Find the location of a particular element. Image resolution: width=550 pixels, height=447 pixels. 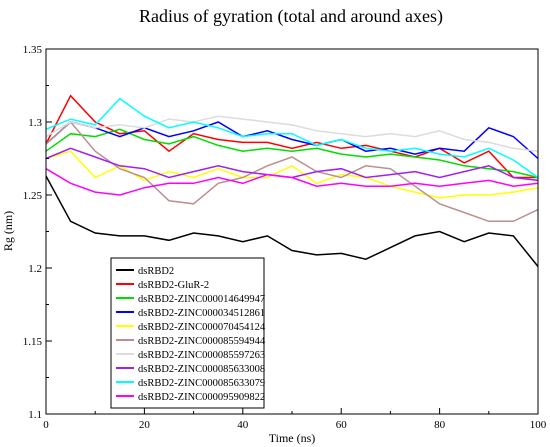

legend-label-7: dsRBD2-ZINC000085633008 is located at coordinates (201, 369).